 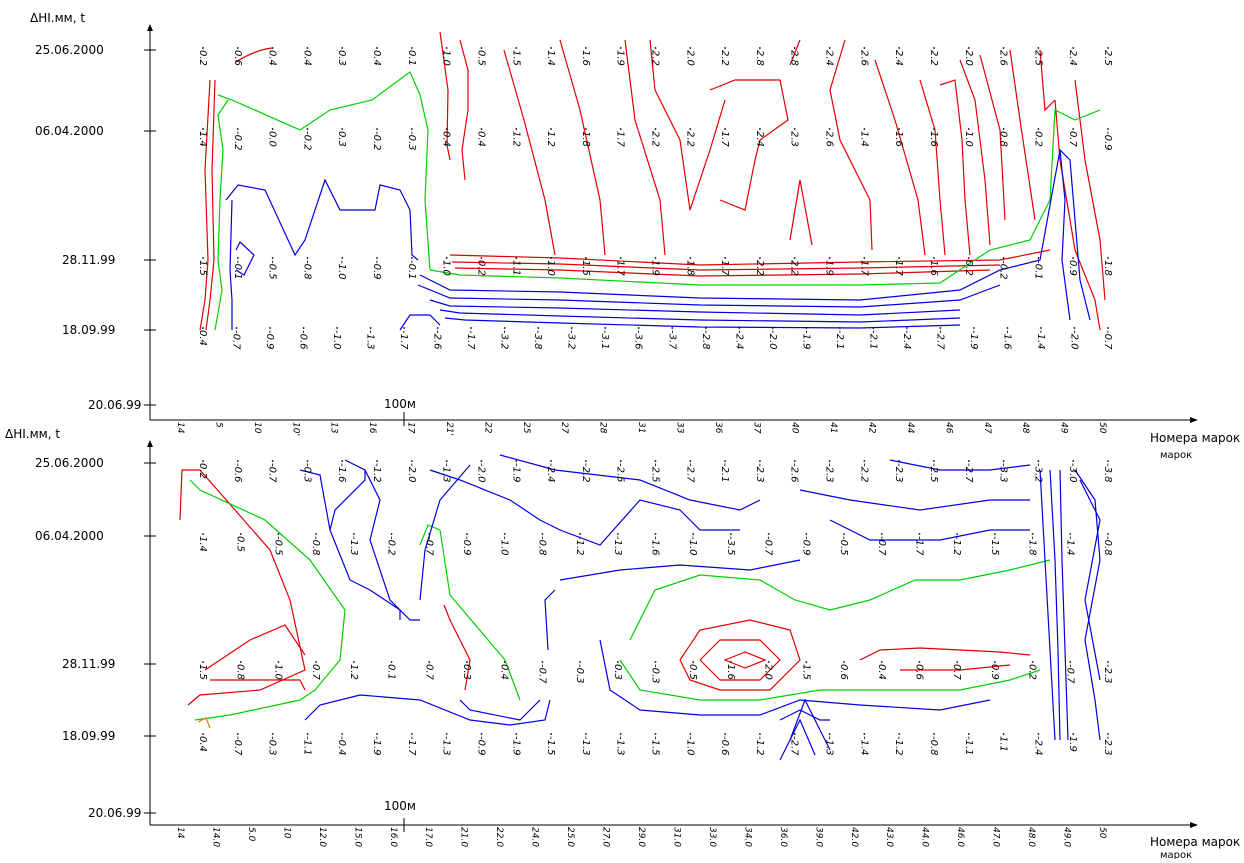 I want to click on value-label: 2.5, so click(x=1037, y=58).